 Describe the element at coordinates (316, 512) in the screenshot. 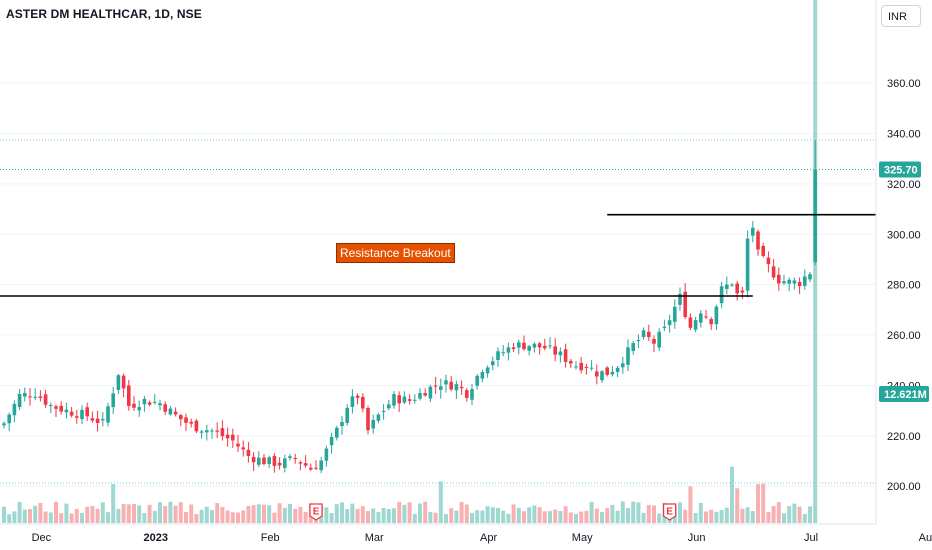

I see `earnings-marker: E` at that location.